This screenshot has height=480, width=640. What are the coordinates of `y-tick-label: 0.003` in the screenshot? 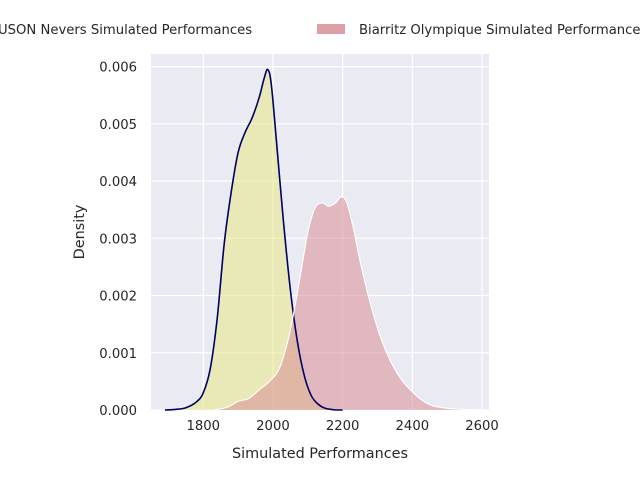 It's located at (118, 239).